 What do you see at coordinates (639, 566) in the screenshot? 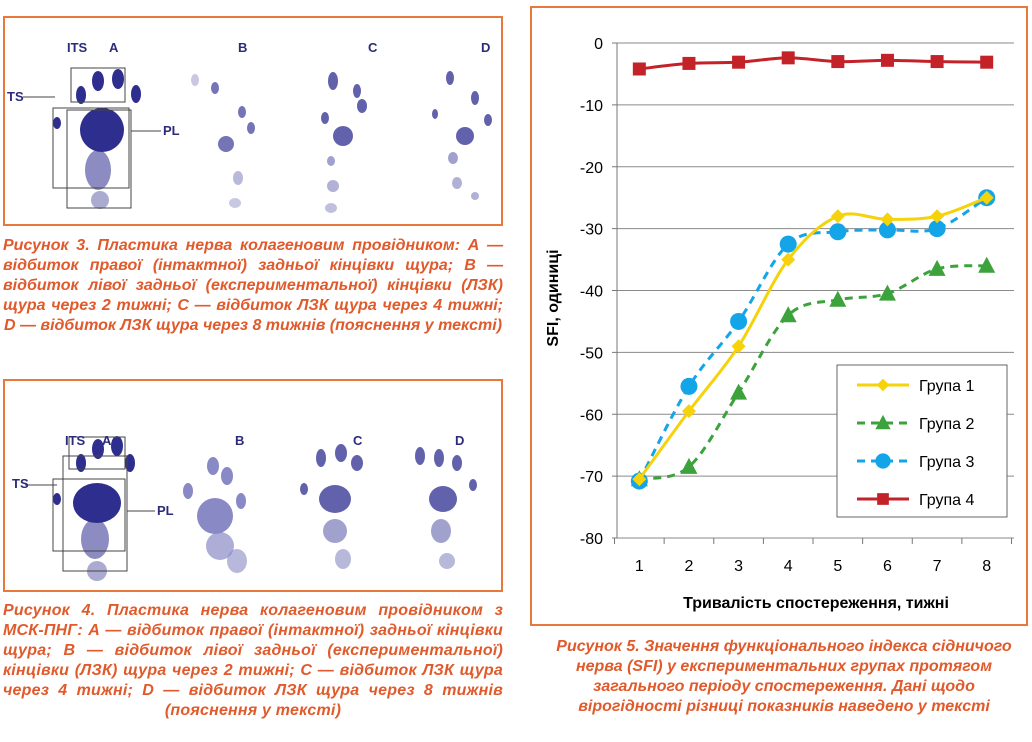
I see `x-tick-label: 1` at bounding box center [639, 566].